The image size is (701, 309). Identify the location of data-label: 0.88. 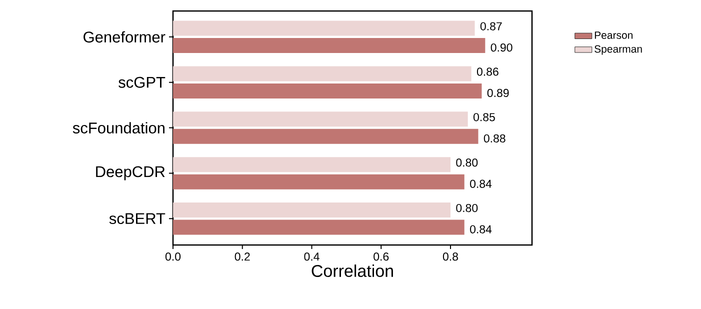
(495, 138).